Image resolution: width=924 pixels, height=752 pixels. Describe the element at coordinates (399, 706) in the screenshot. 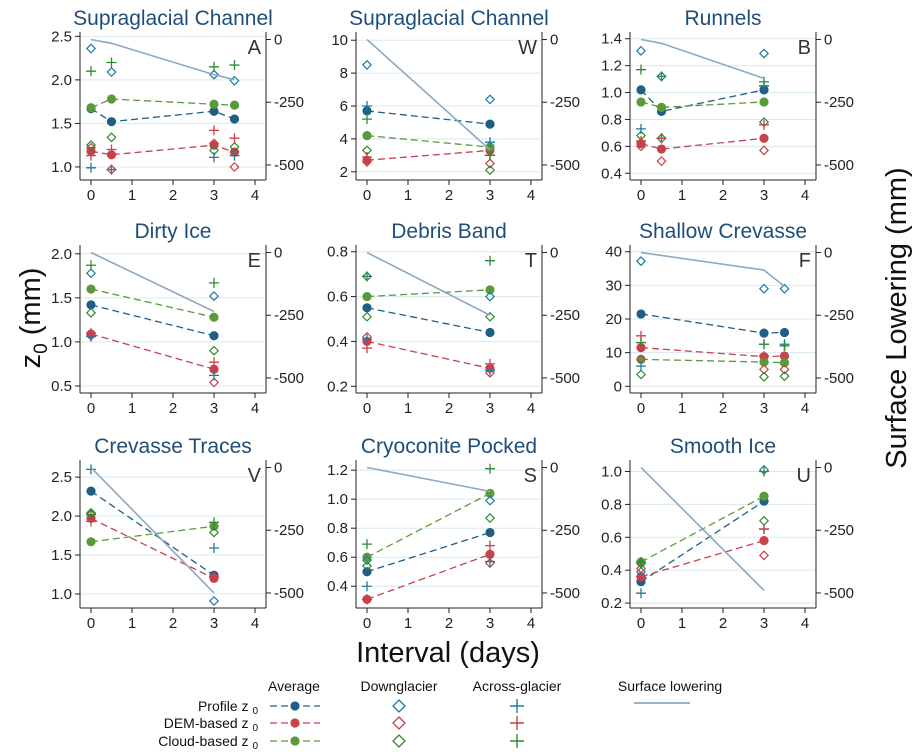

I see `legend-downglacier-marker` at that location.